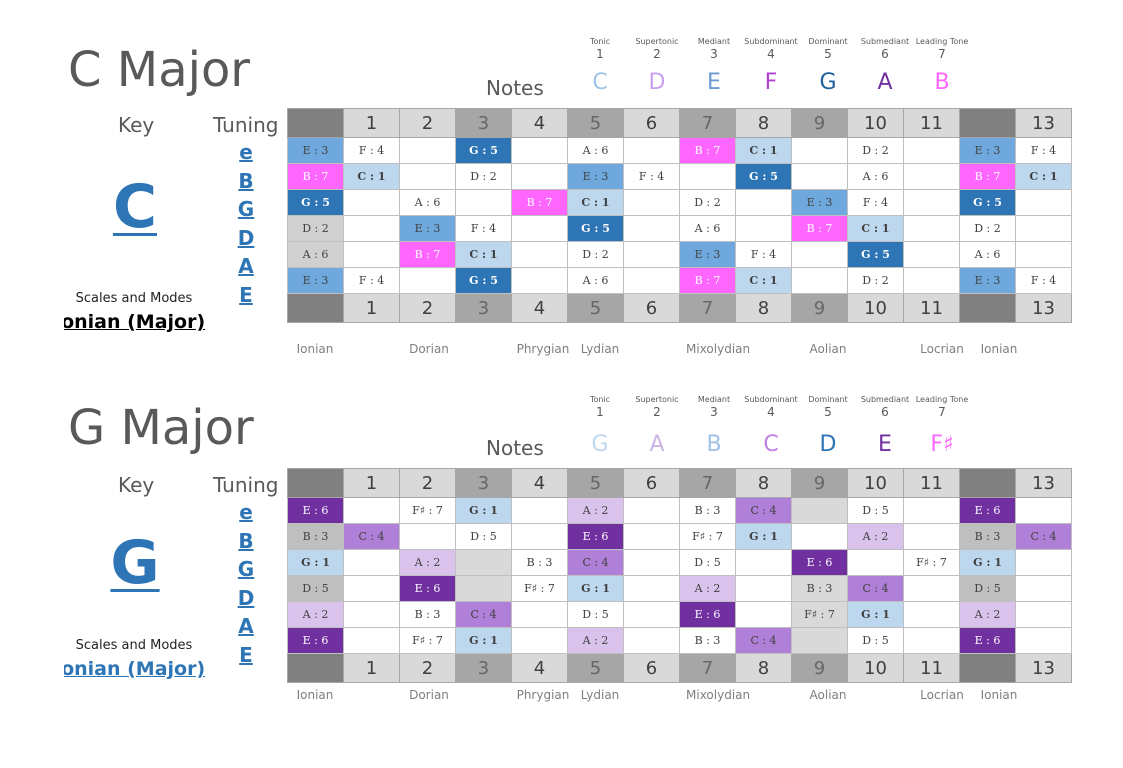 The image size is (1123, 768). Describe the element at coordinates (246, 540) in the screenshot. I see `string-label-B: B` at that location.